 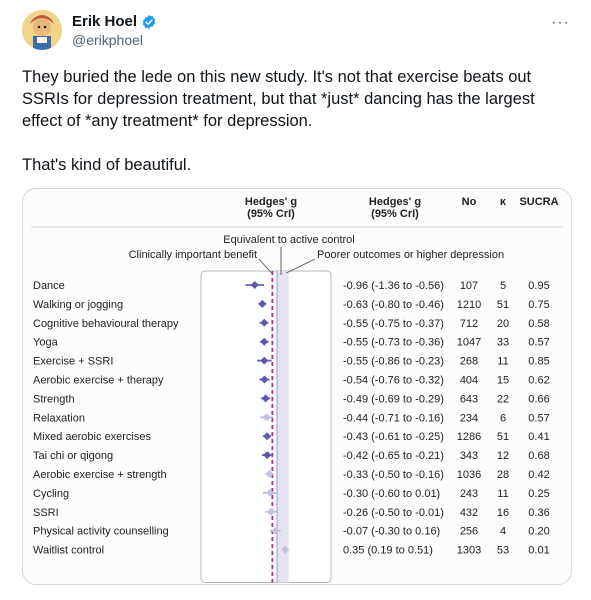 What do you see at coordinates (388, 551) in the screenshot?
I see `ci-value: 0.35 (0.19 to 0.51)` at bounding box center [388, 551].